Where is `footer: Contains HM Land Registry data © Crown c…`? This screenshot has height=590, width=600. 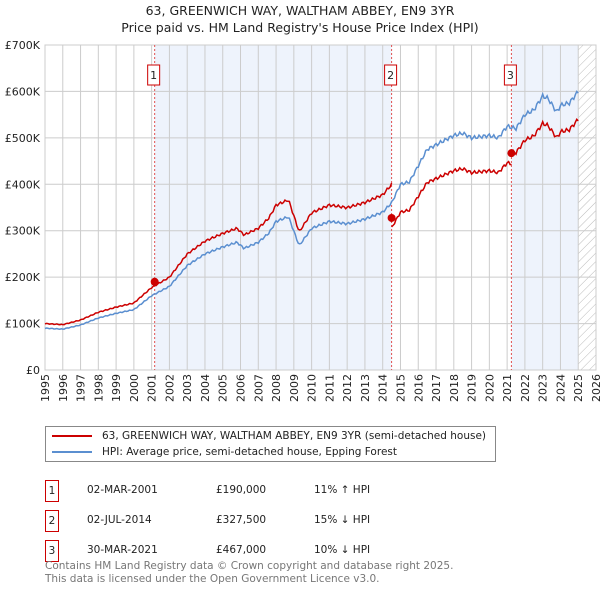
footer: Contains HM Land Registry data © Crown c… is located at coordinates (249, 573).